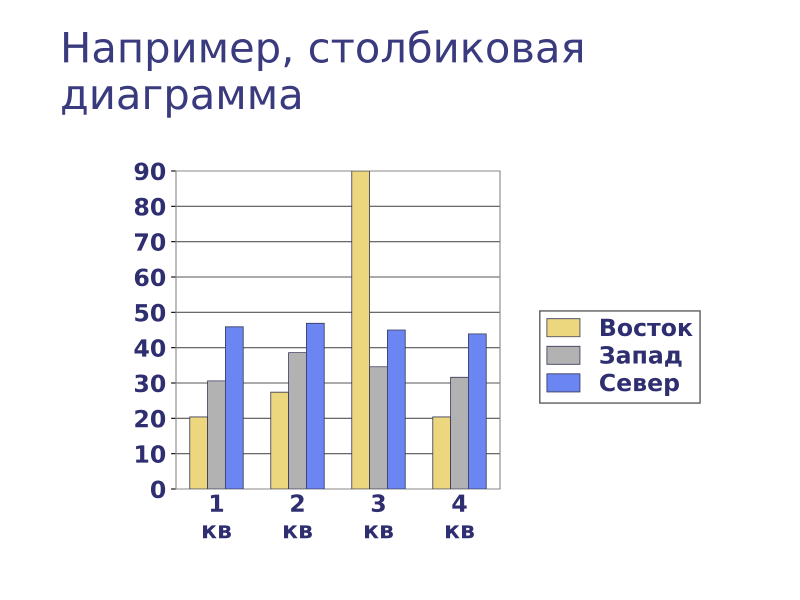  What do you see at coordinates (158, 489) in the screenshot?
I see `y-tick-label: 0` at bounding box center [158, 489].